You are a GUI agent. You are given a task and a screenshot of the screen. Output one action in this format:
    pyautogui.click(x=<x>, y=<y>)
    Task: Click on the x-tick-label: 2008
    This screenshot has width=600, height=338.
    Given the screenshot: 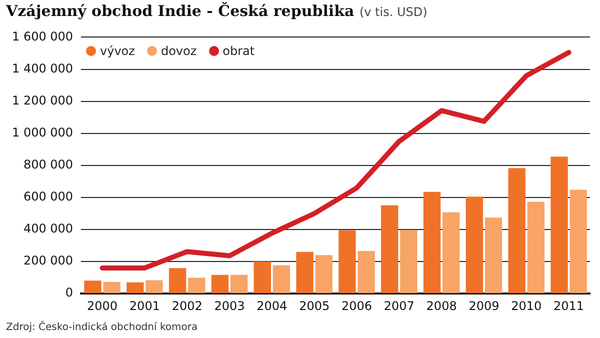 What is the action you would take?
    pyautogui.click(x=441, y=305)
    